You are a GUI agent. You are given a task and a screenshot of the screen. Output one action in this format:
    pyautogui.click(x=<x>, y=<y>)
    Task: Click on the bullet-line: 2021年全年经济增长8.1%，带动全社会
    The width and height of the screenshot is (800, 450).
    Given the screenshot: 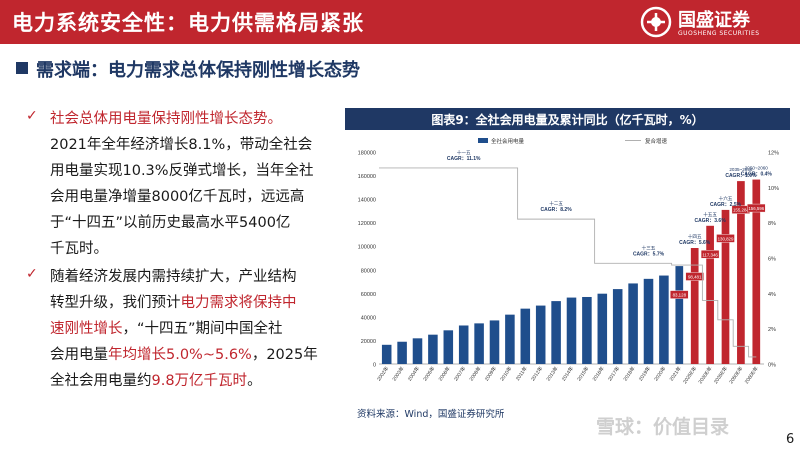 What is the action you would take?
    pyautogui.click(x=195, y=145)
    